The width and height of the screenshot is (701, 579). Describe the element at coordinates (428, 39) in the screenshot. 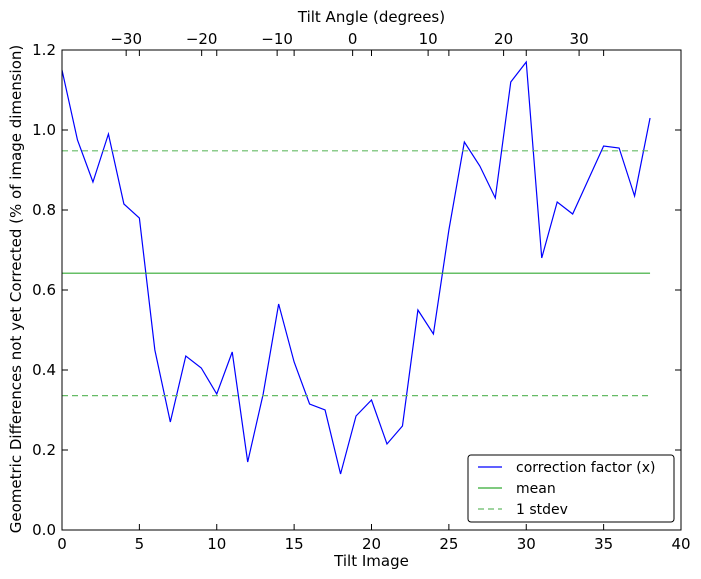

I see `top-tick-label: 10` at that location.